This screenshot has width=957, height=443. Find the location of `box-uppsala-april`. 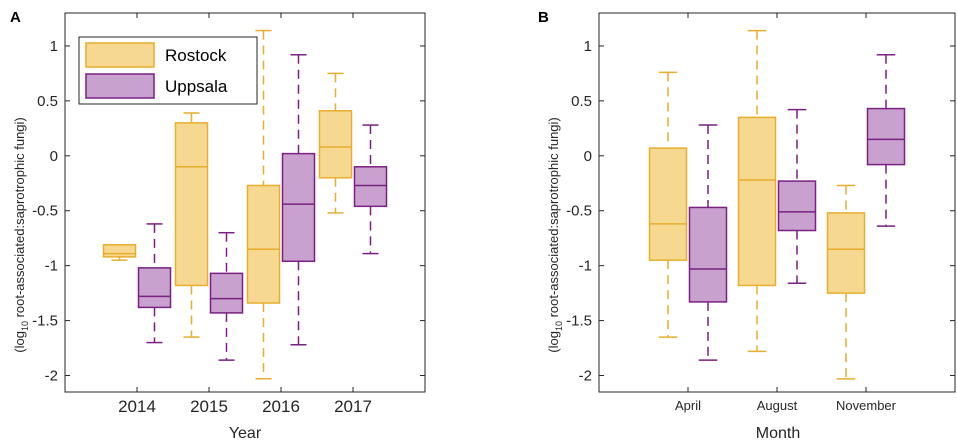

box-uppsala-april is located at coordinates (708, 242).